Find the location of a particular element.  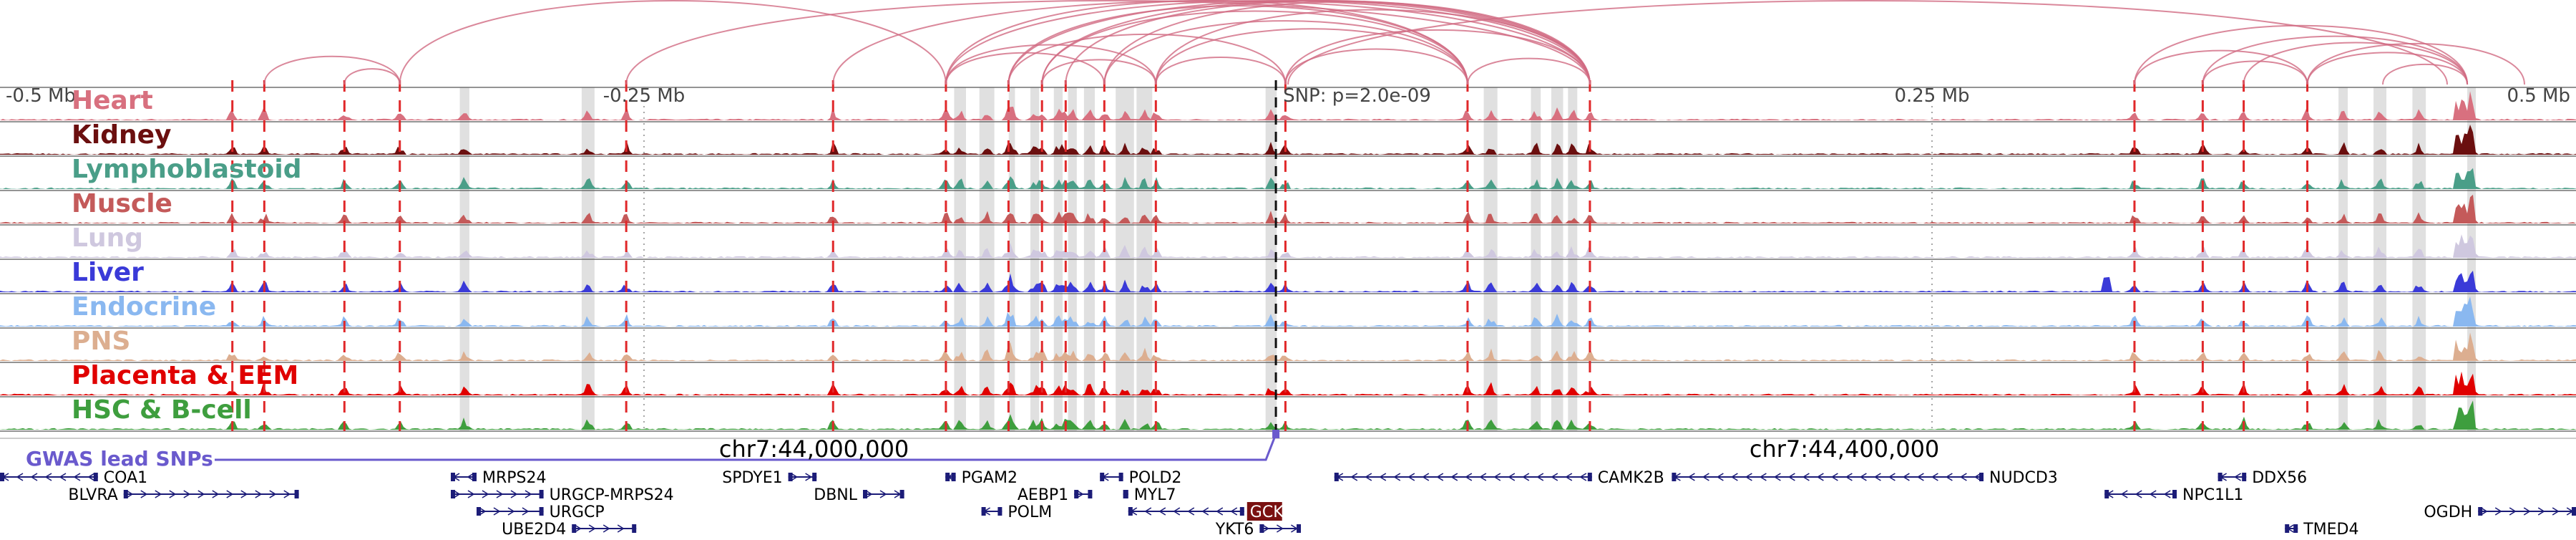

track-label: Heart is located at coordinates (112, 100).